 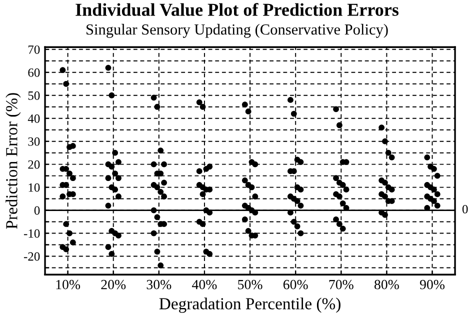 What do you see at coordinates (250, 285) in the screenshot?
I see `x-tick-label: 50%` at bounding box center [250, 285].